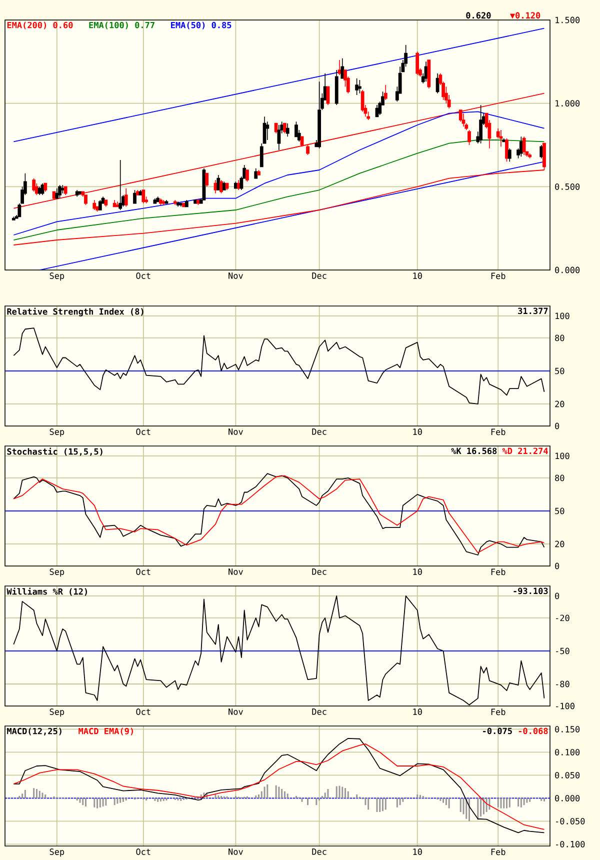 Image resolution: width=600 pixels, height=860 pixels. I want to click on text: 0.620, so click(478, 15).